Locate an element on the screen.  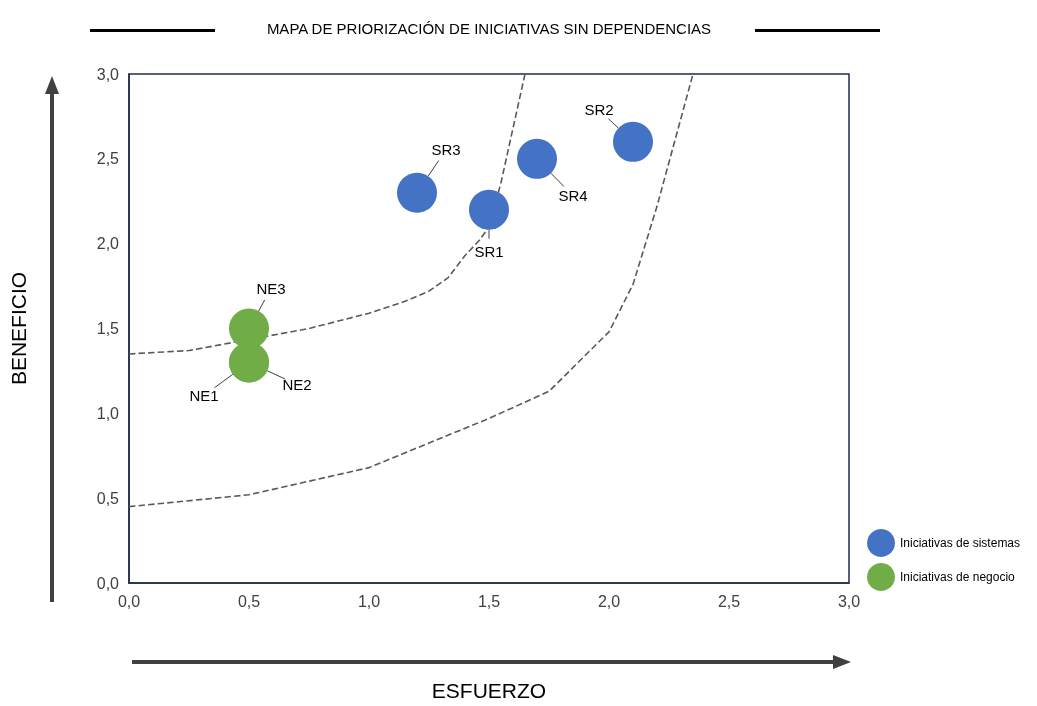
x-tick-label: 2,5 is located at coordinates (729, 601).